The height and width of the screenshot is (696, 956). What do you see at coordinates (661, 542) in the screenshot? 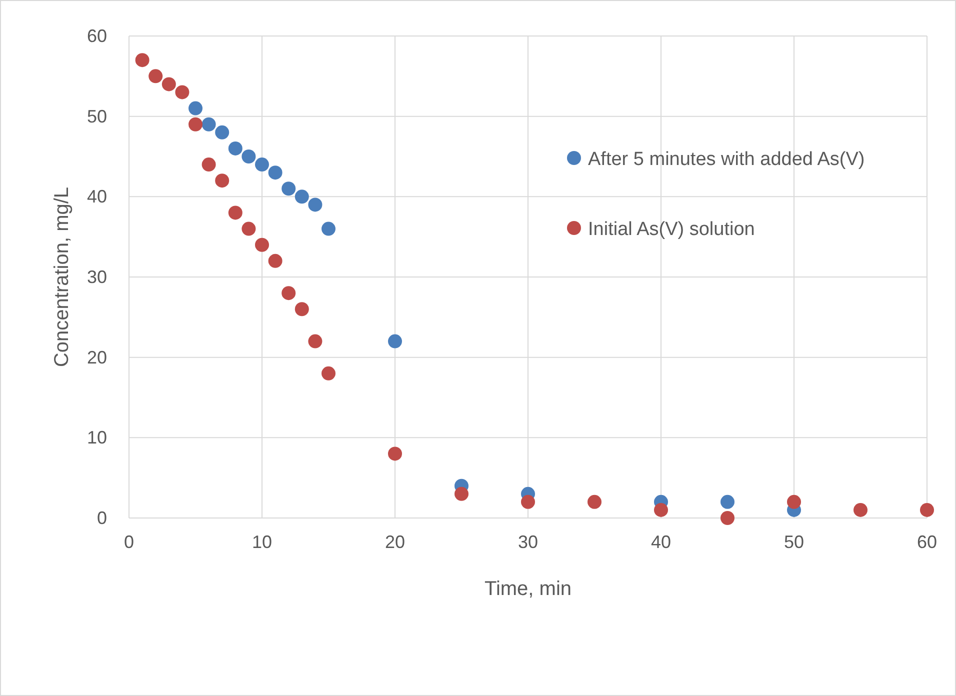
I see `x-tick-label: 40` at bounding box center [661, 542].